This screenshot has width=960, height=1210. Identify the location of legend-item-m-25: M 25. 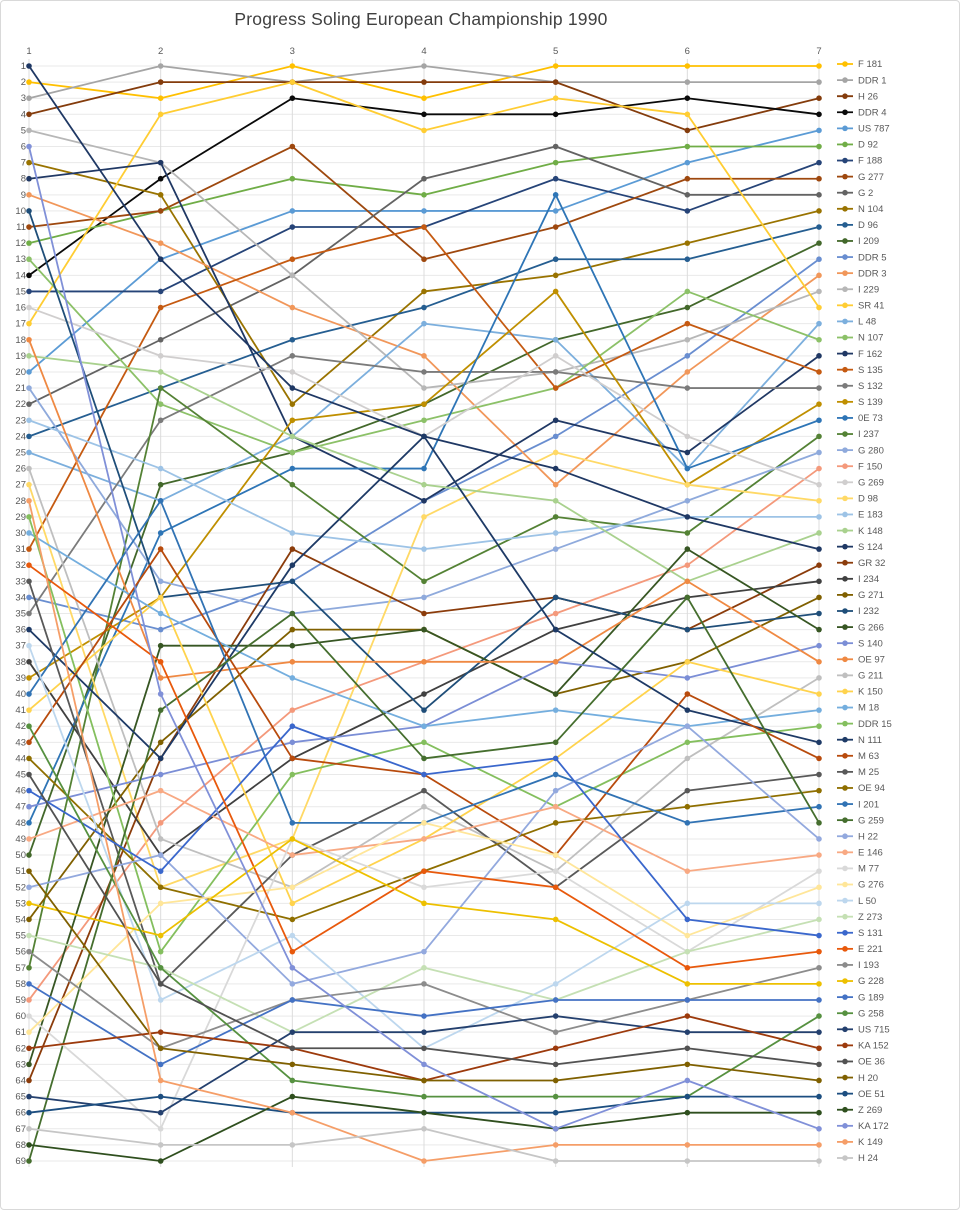
(858, 772).